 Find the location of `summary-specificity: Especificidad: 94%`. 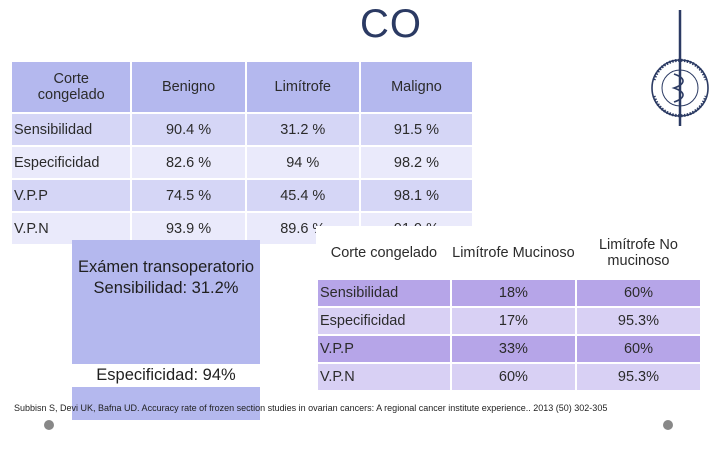

summary-specificity: Especificidad: 94% is located at coordinates (166, 375).